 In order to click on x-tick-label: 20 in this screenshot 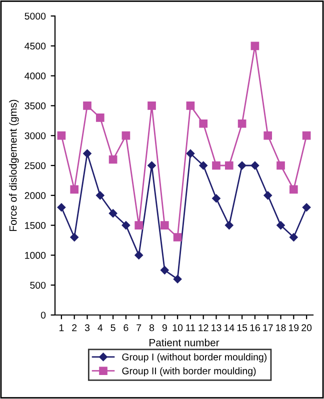, I will do `click(307, 328)`.